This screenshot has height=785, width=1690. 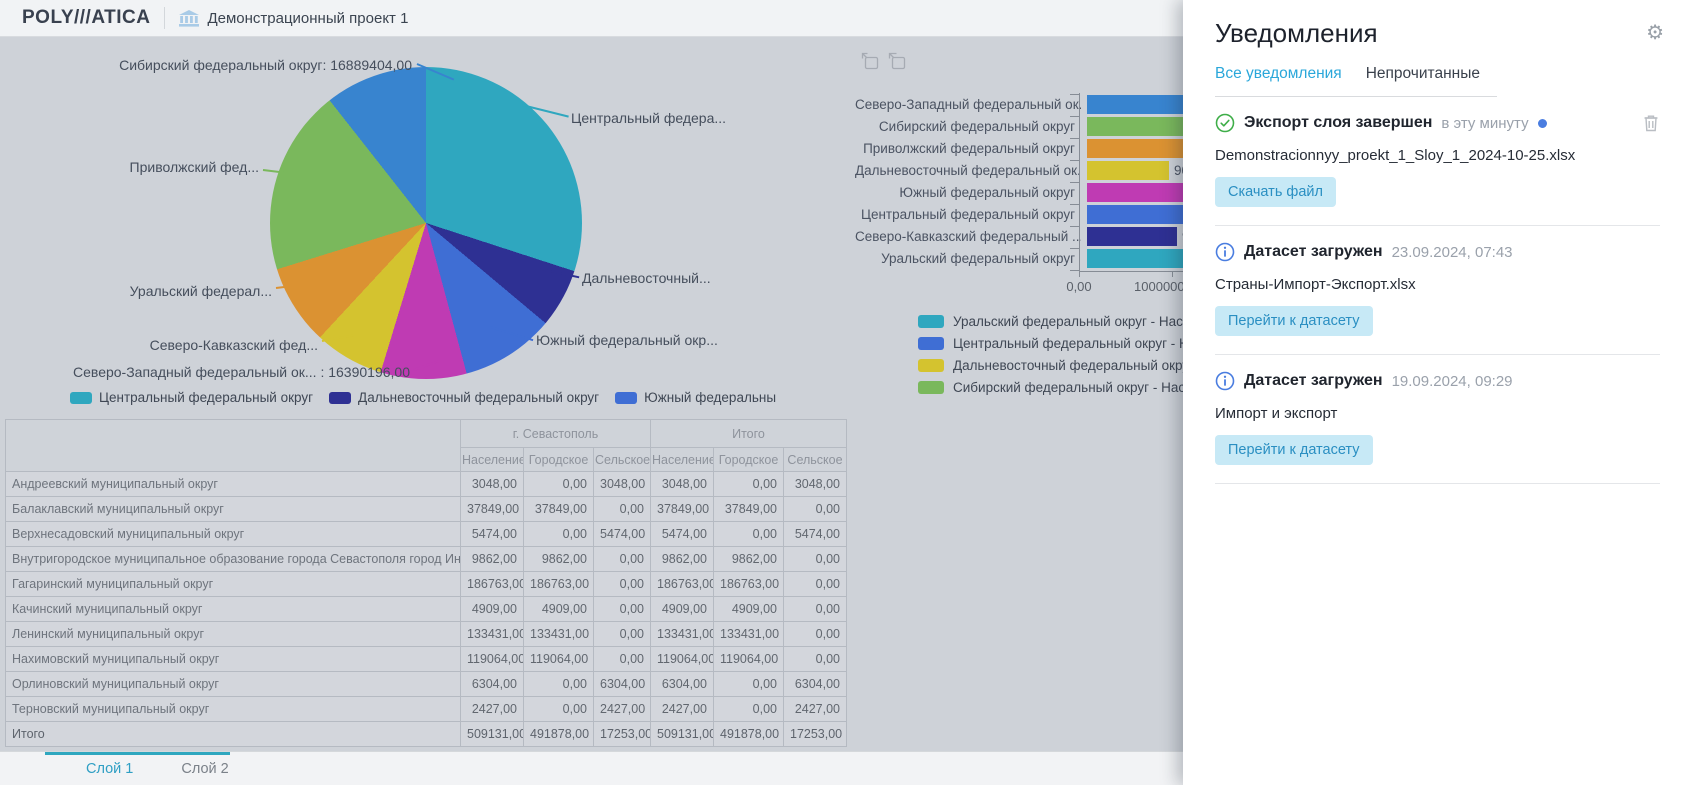 I want to click on bar-category-label: Южный федеральный округ, so click(x=987, y=192).